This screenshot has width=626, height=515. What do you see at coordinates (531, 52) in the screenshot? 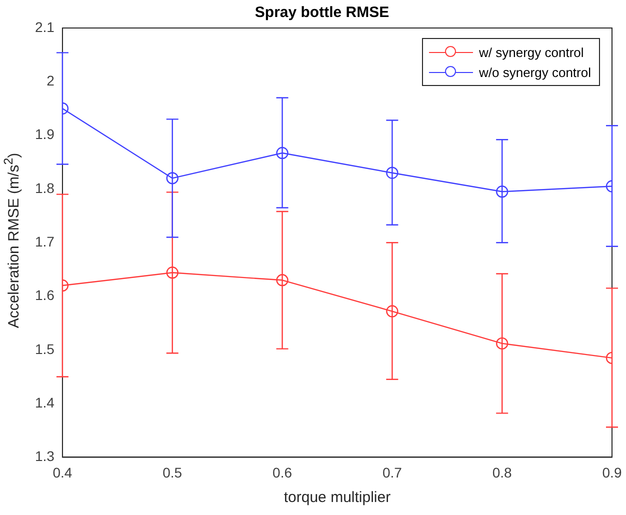
I see `legend-label: w/ synergy control` at bounding box center [531, 52].